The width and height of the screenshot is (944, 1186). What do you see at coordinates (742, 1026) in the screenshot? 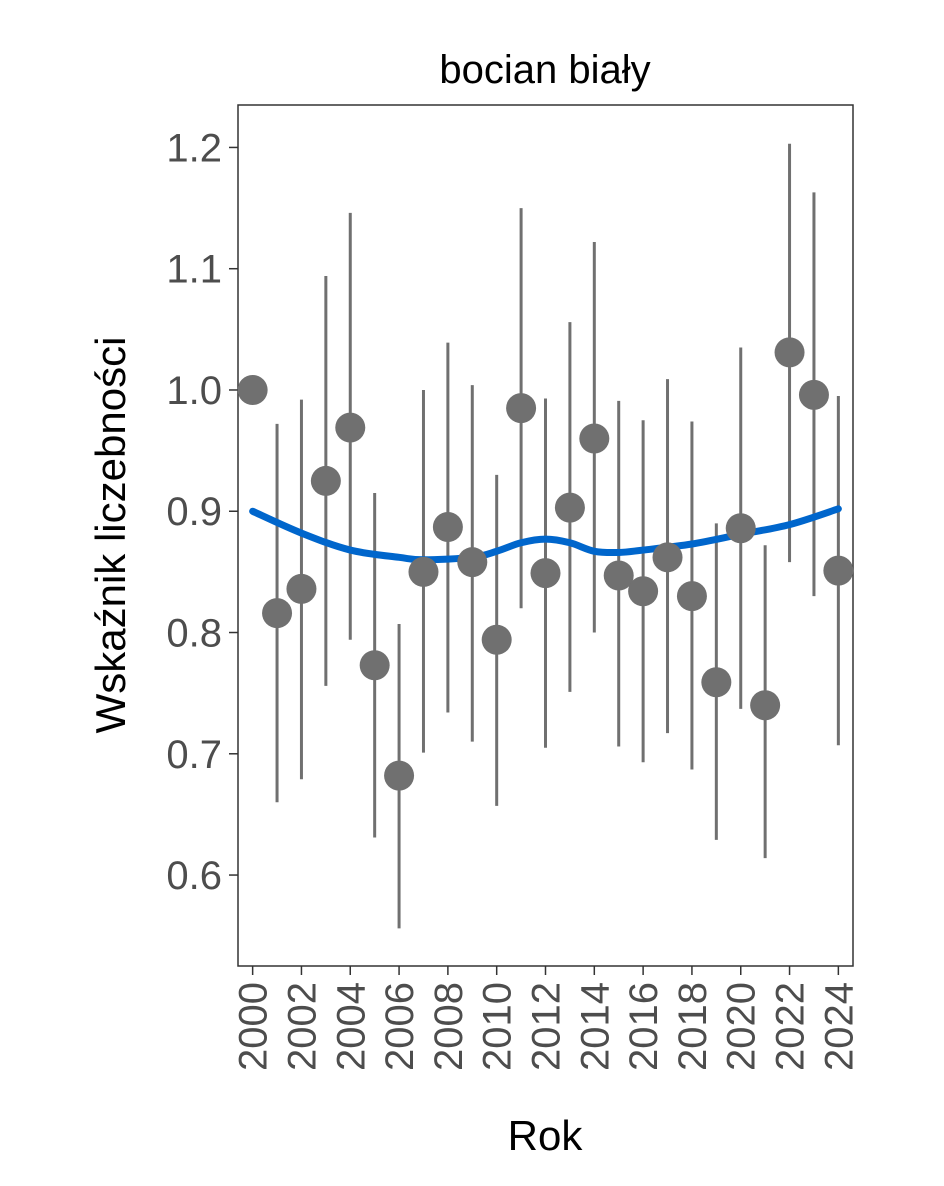
I see `x-tick-label: 2020` at bounding box center [742, 1026].